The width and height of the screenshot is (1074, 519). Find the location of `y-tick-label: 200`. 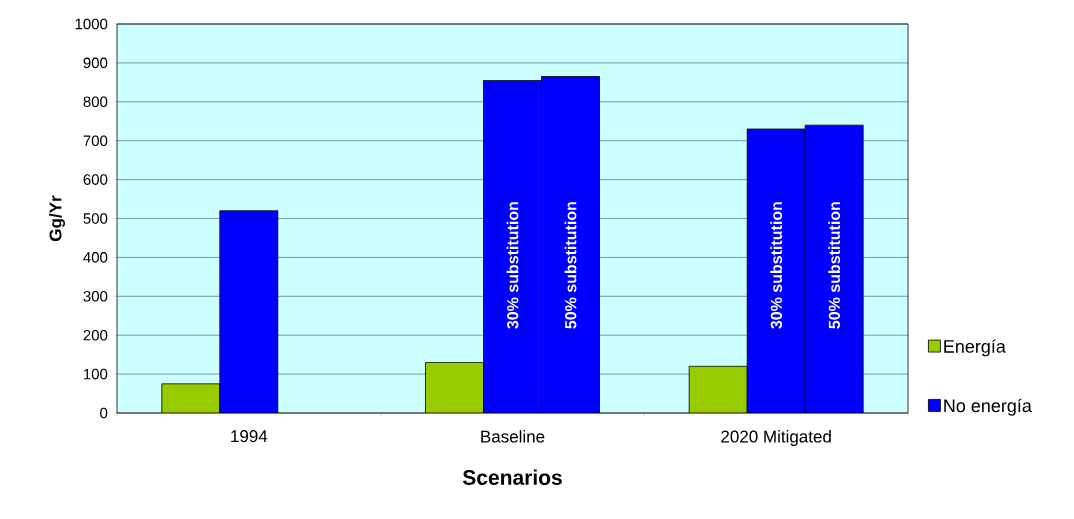

y-tick-label: 200 is located at coordinates (95, 335).